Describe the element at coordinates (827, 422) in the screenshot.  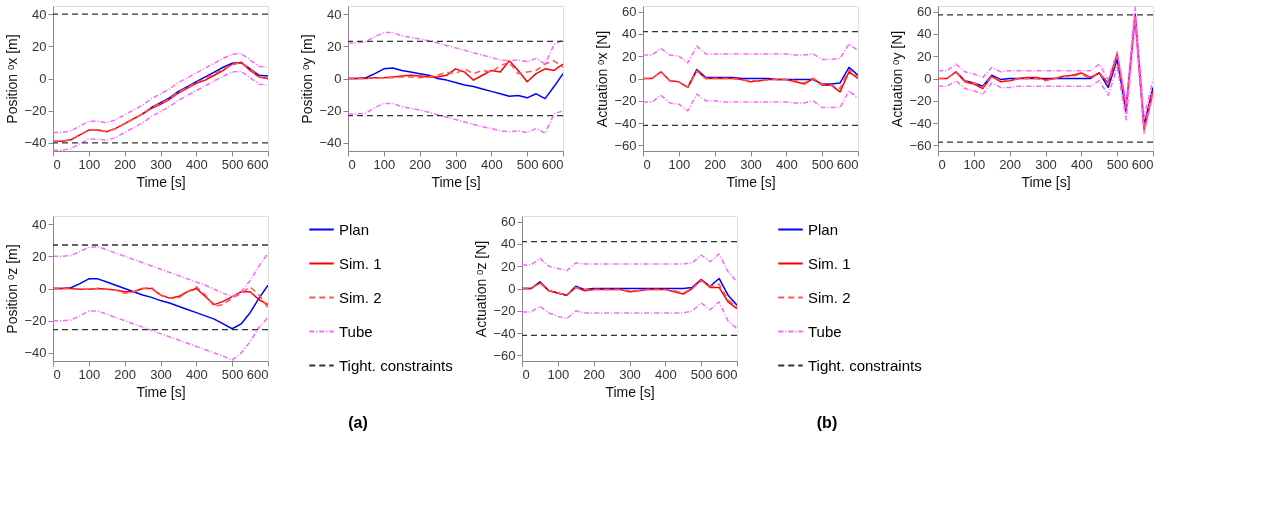
I see `text: (b)` at that location.